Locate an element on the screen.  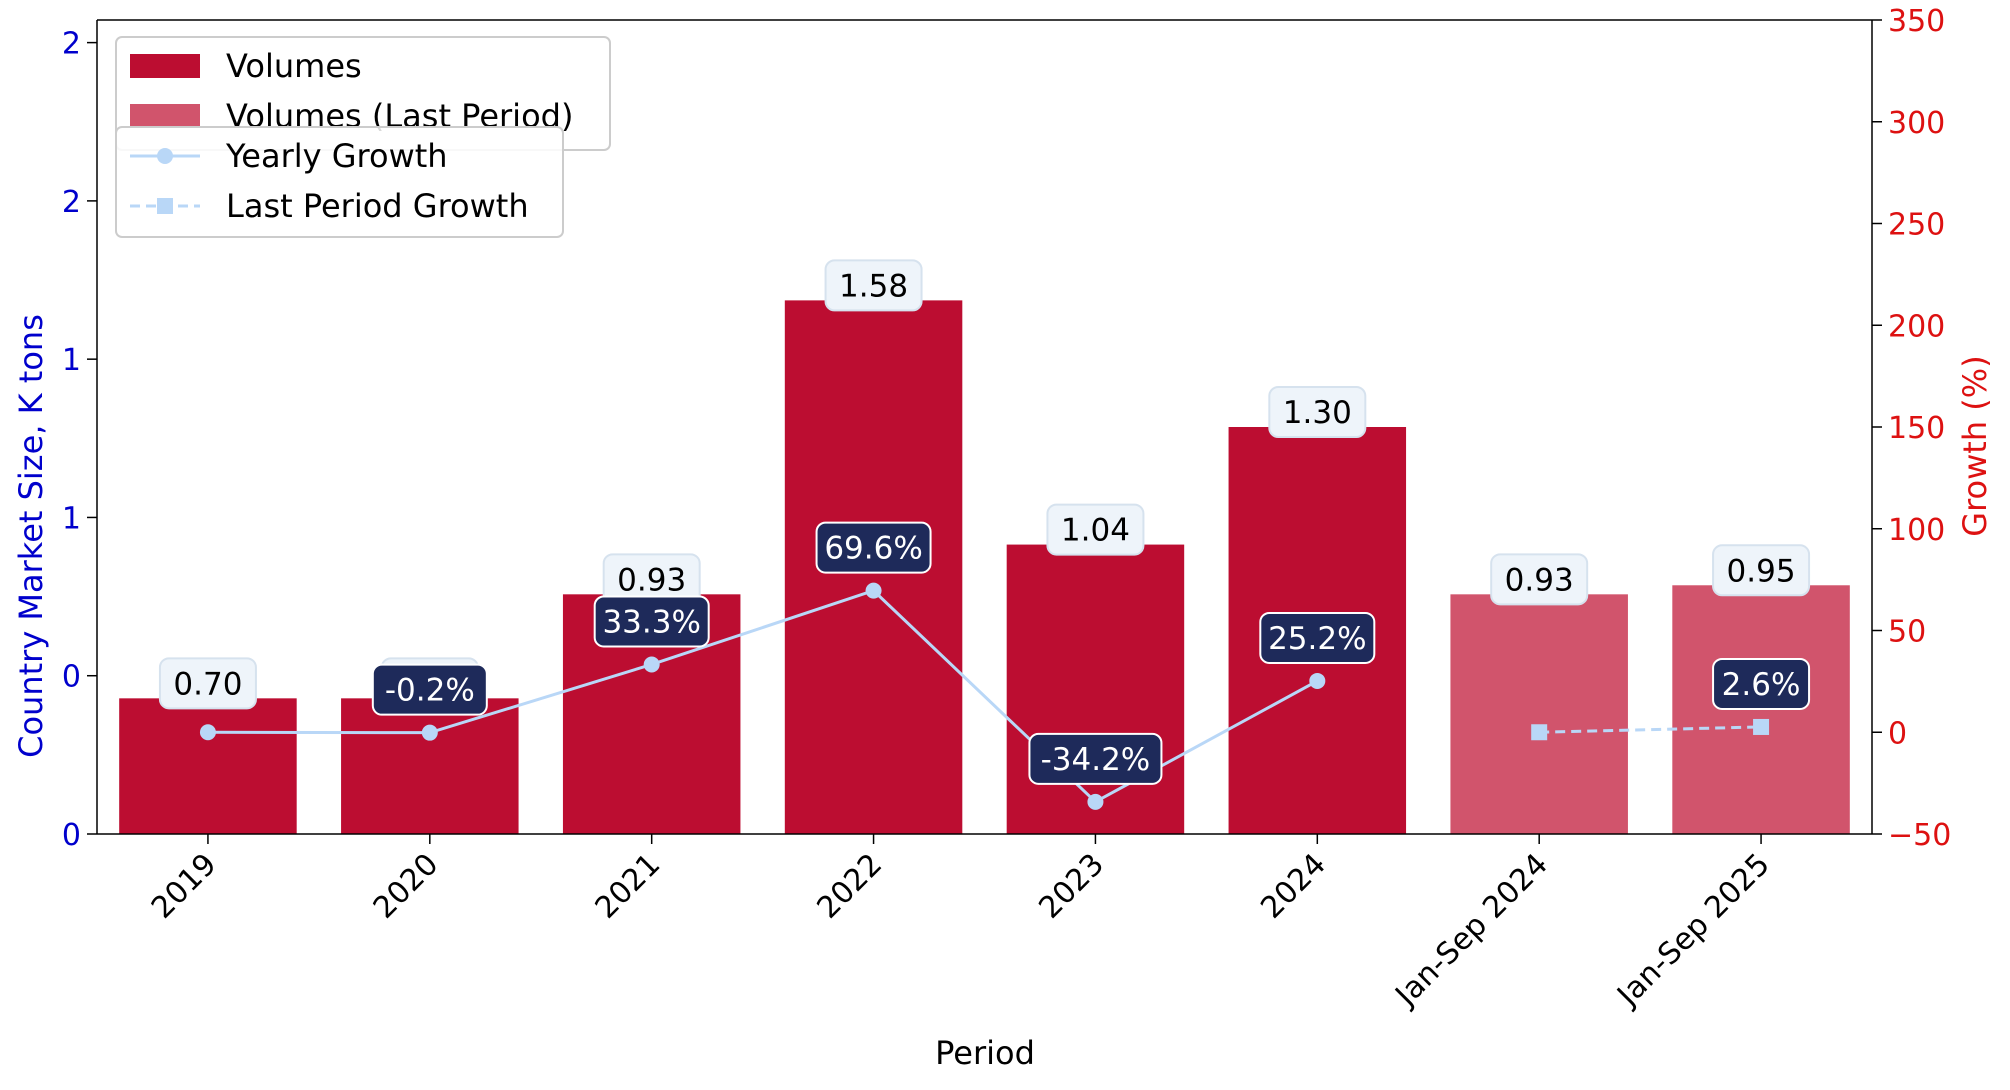
bar-value-label: 1.58 is located at coordinates (873, 286).